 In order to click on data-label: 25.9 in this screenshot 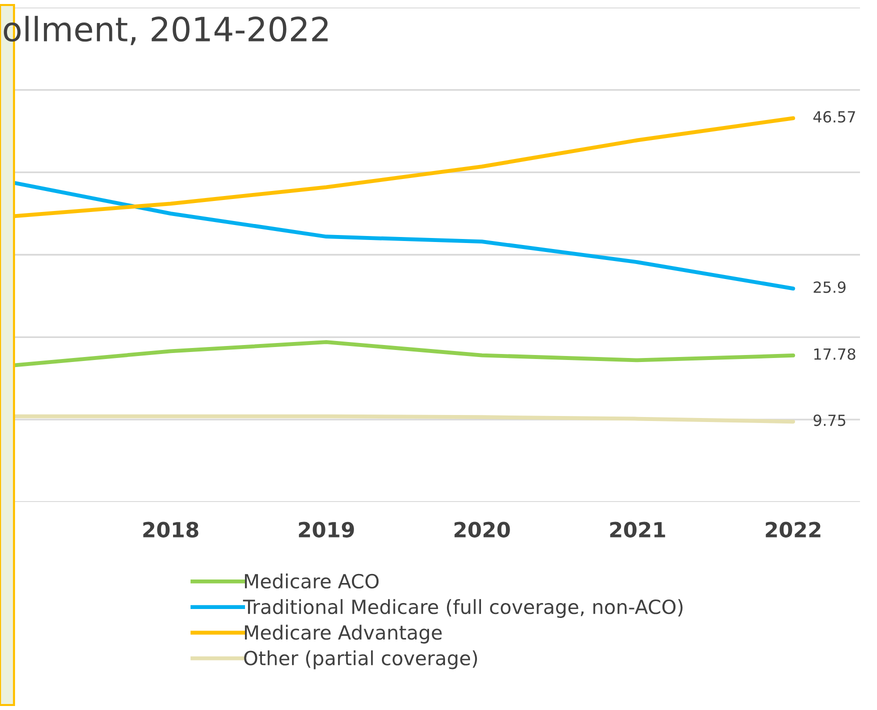, I will do `click(830, 287)`.